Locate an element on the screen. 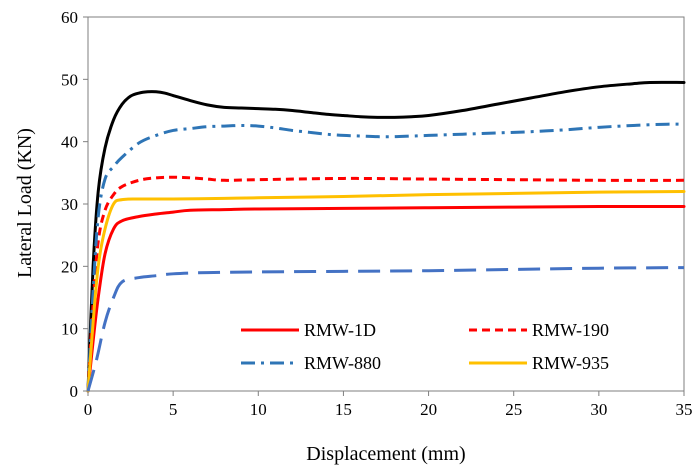 The image size is (695, 466). x-tick-label: 15 is located at coordinates (343, 409).